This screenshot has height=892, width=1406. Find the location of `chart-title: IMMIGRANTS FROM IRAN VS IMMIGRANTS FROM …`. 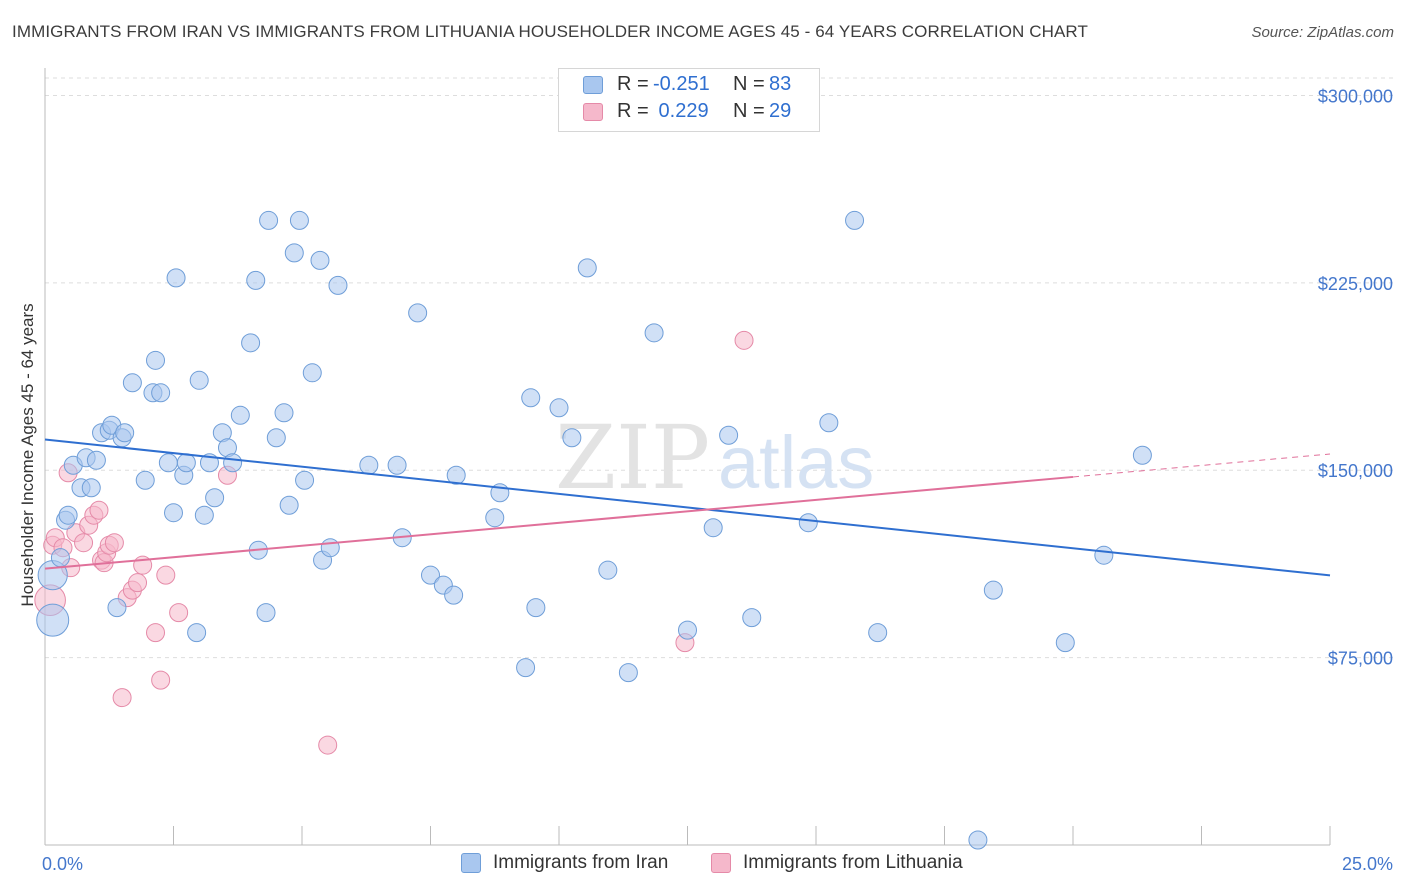

chart-title: IMMIGRANTS FROM IRAN VS IMMIGRANTS FROM … is located at coordinates (550, 31).